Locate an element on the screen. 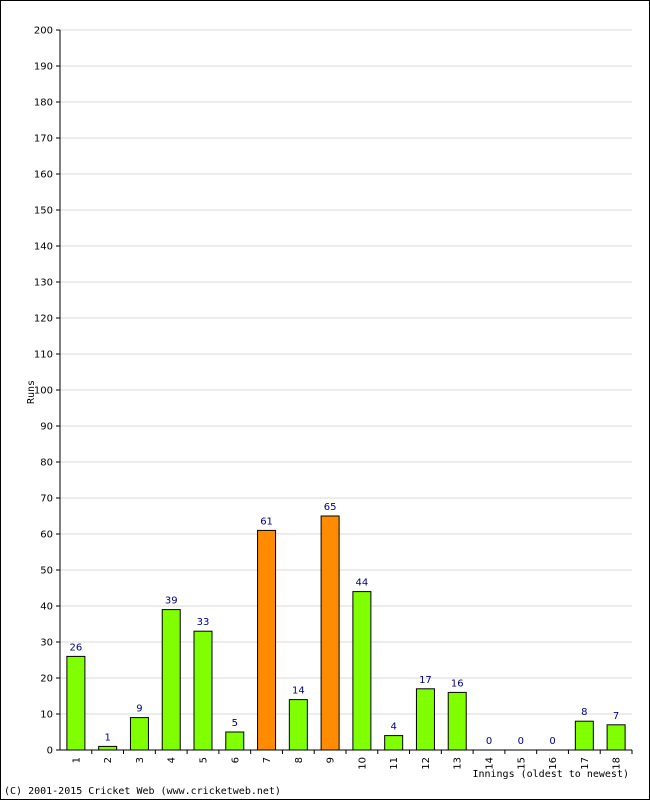 This screenshot has width=650, height=800. data-label: 1 is located at coordinates (107, 737).